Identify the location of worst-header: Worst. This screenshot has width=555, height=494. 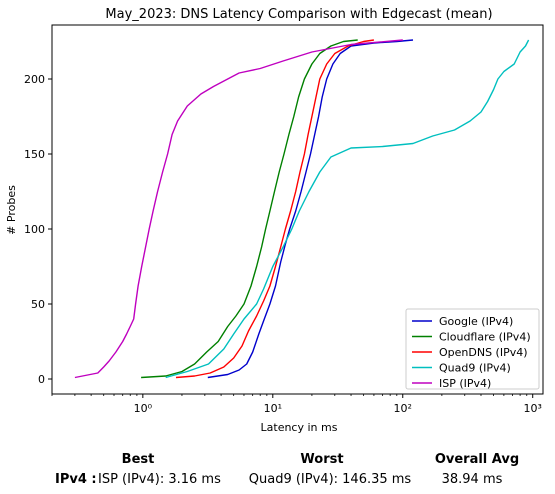
(322, 459).